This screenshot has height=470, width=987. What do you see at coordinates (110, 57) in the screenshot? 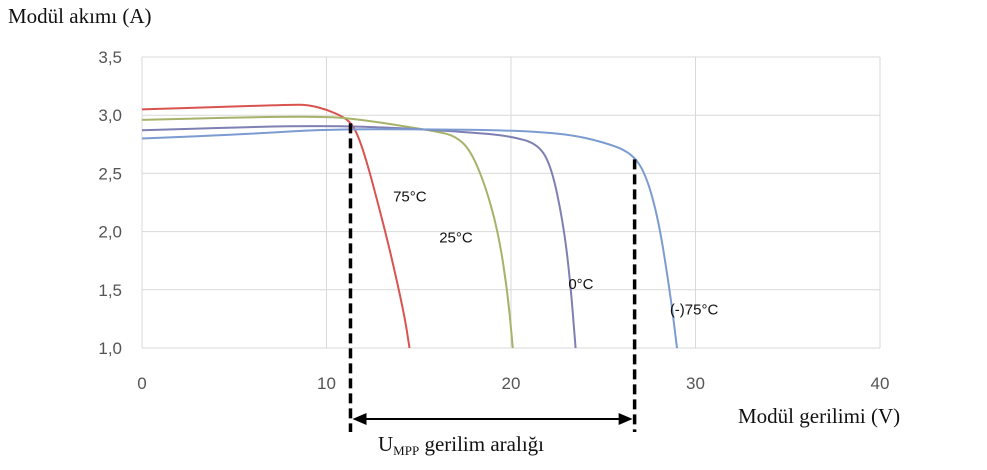
I see `y-tick-label: 3,5` at bounding box center [110, 57].